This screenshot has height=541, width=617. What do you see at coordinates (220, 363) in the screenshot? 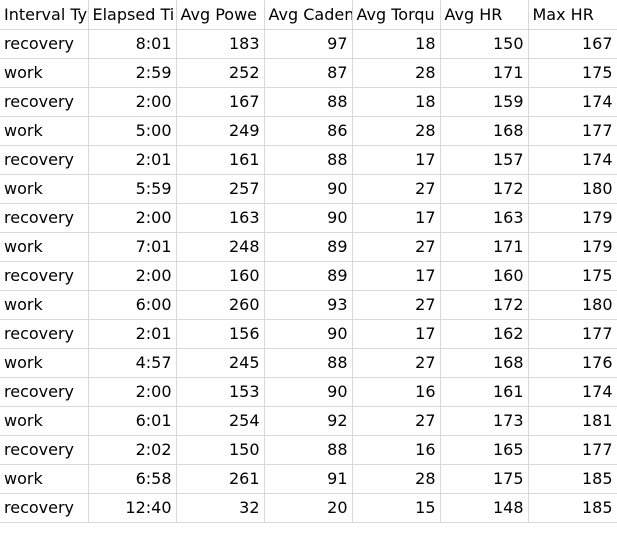
I see `cell-avg-power: 245` at bounding box center [220, 363].